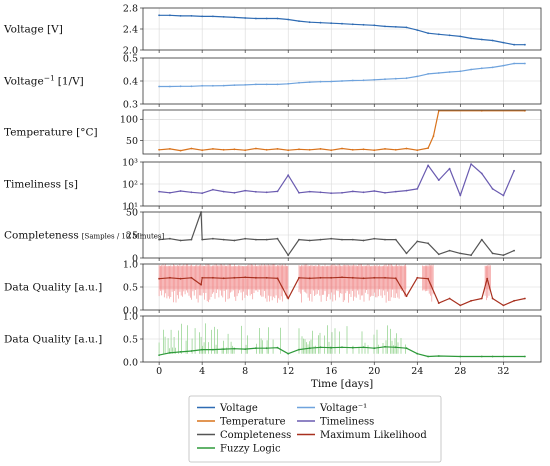 The image size is (550, 466). Describe the element at coordinates (132, 235) in the screenshot. I see `y-tick-label: 25` at that location.